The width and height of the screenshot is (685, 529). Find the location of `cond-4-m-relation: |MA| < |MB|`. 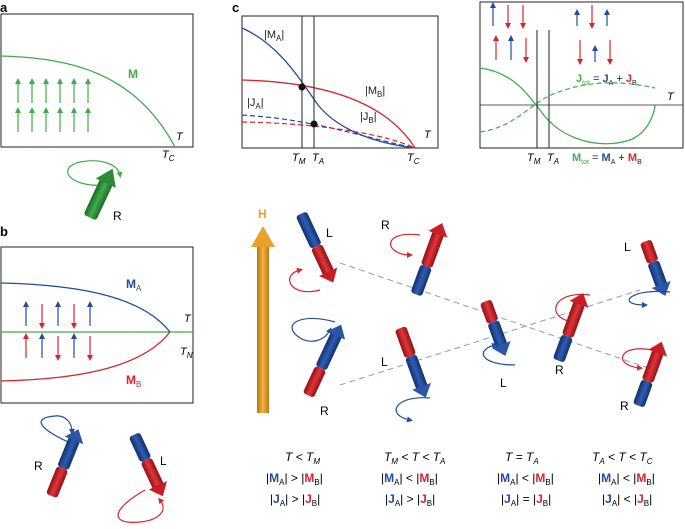

cond-4-m-relation: |MA| < |MB| is located at coordinates (626, 479).